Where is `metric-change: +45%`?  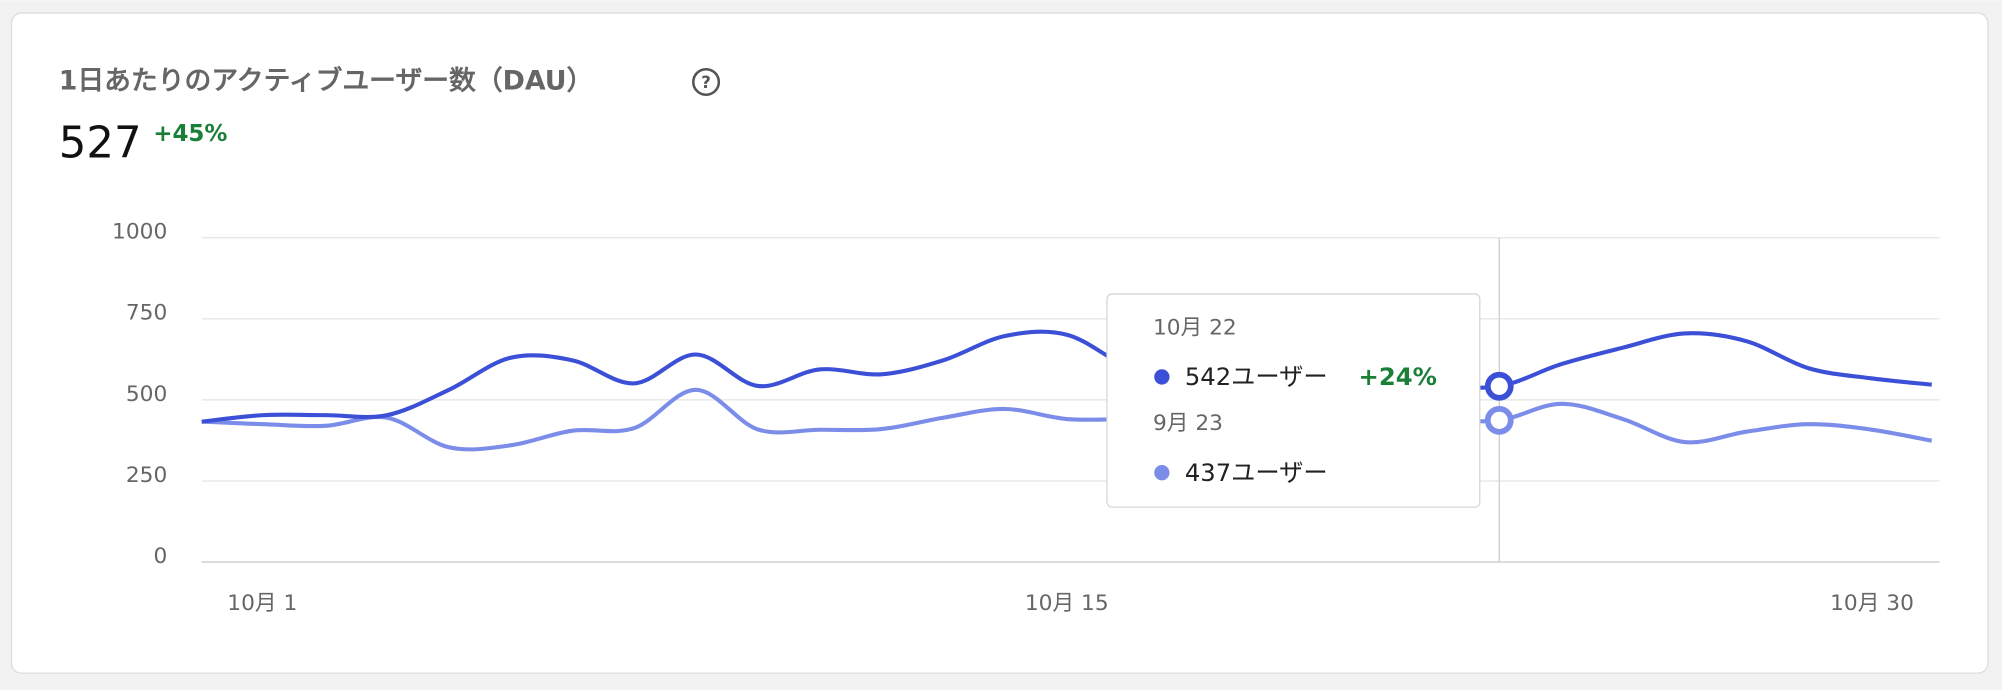 metric-change: +45% is located at coordinates (190, 134).